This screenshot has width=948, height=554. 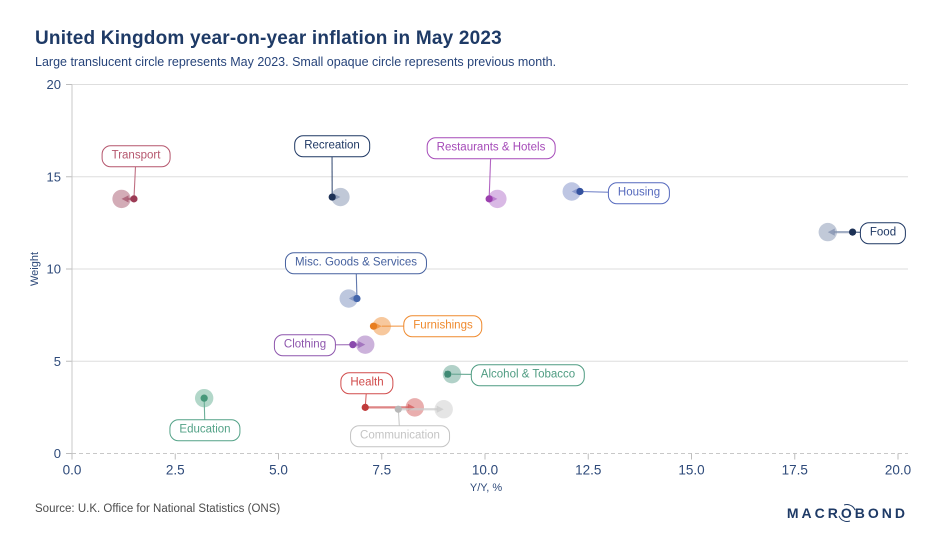 I want to click on x-tick-label-20.0: 20.0, so click(x=898, y=470).